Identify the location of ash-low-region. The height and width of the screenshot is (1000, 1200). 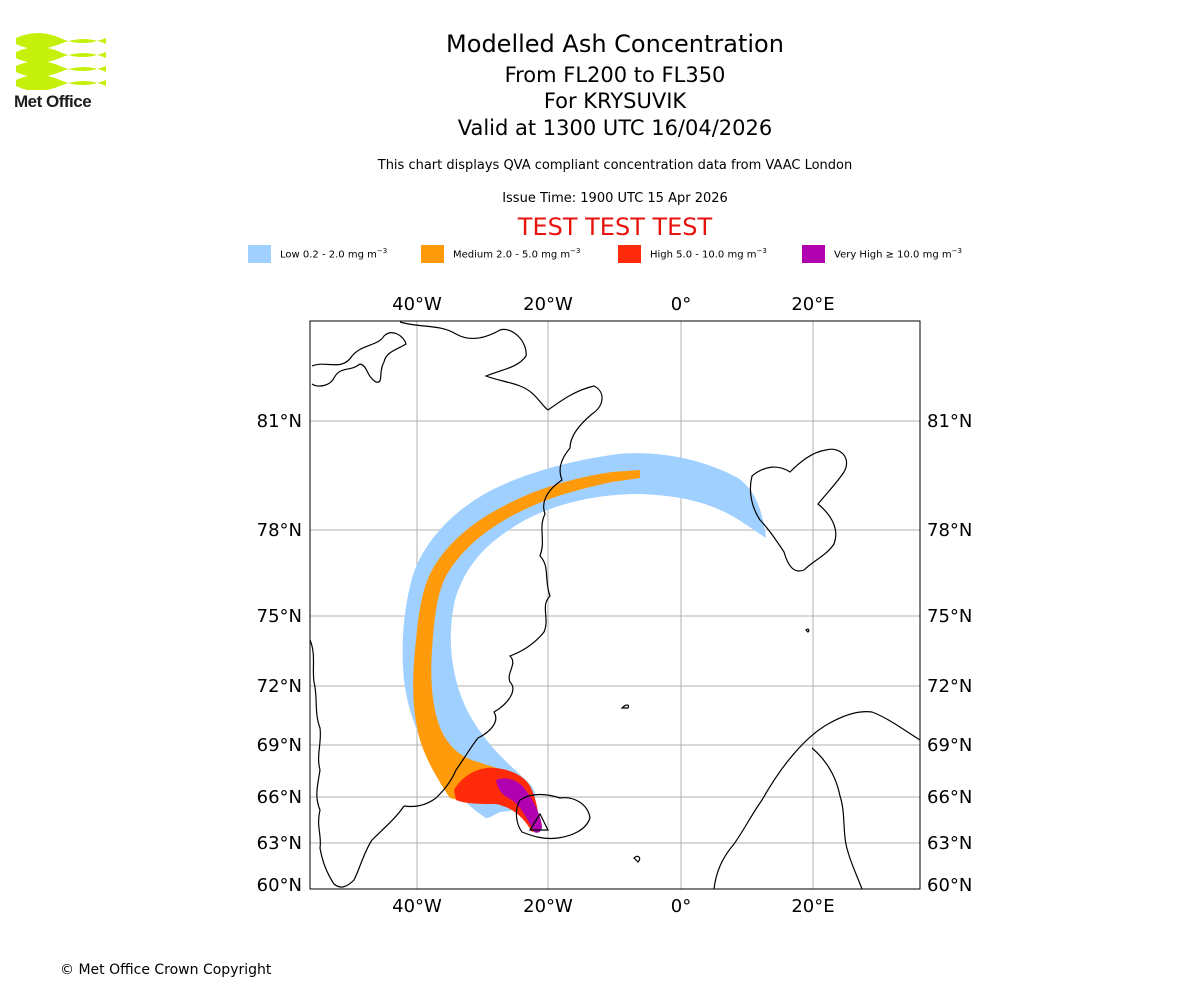
(584, 635).